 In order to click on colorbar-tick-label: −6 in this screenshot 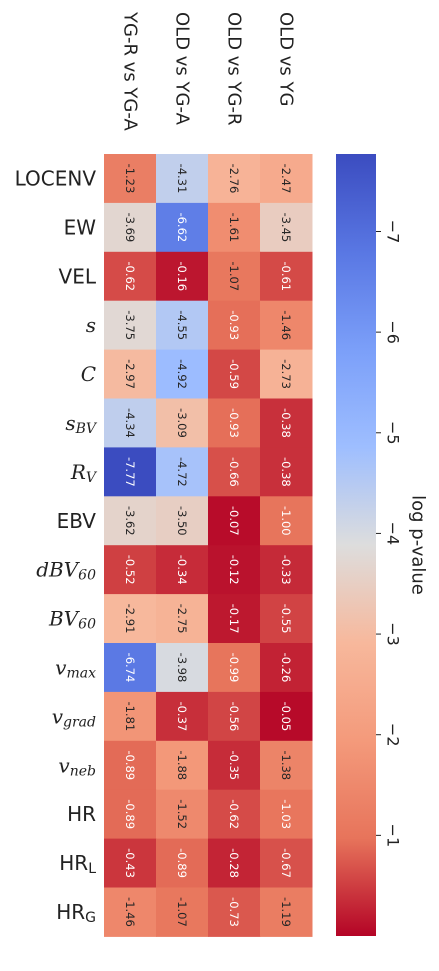, I will do `click(393, 332)`.